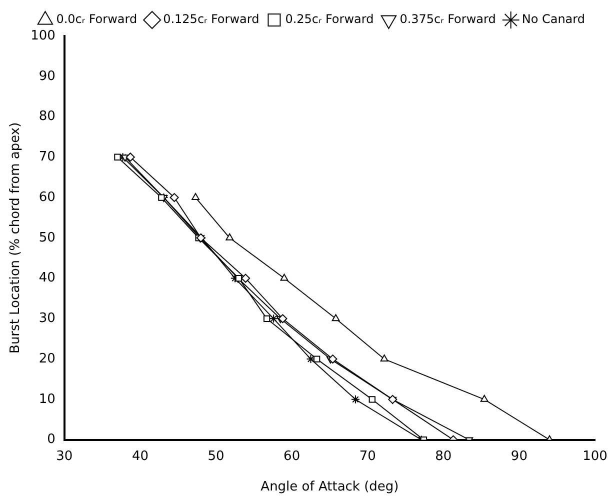 The height and width of the screenshot is (503, 611). What do you see at coordinates (292, 456) in the screenshot?
I see `x-tick-label: 60` at bounding box center [292, 456].